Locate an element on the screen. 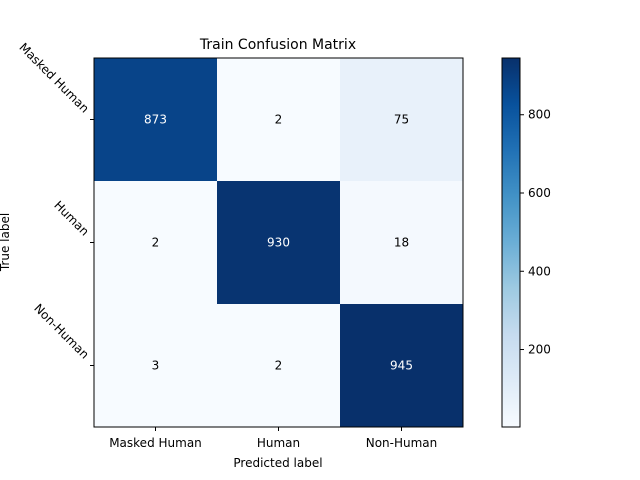 The height and width of the screenshot is (480, 640). colorbar-tick-label: 200 is located at coordinates (539, 350).